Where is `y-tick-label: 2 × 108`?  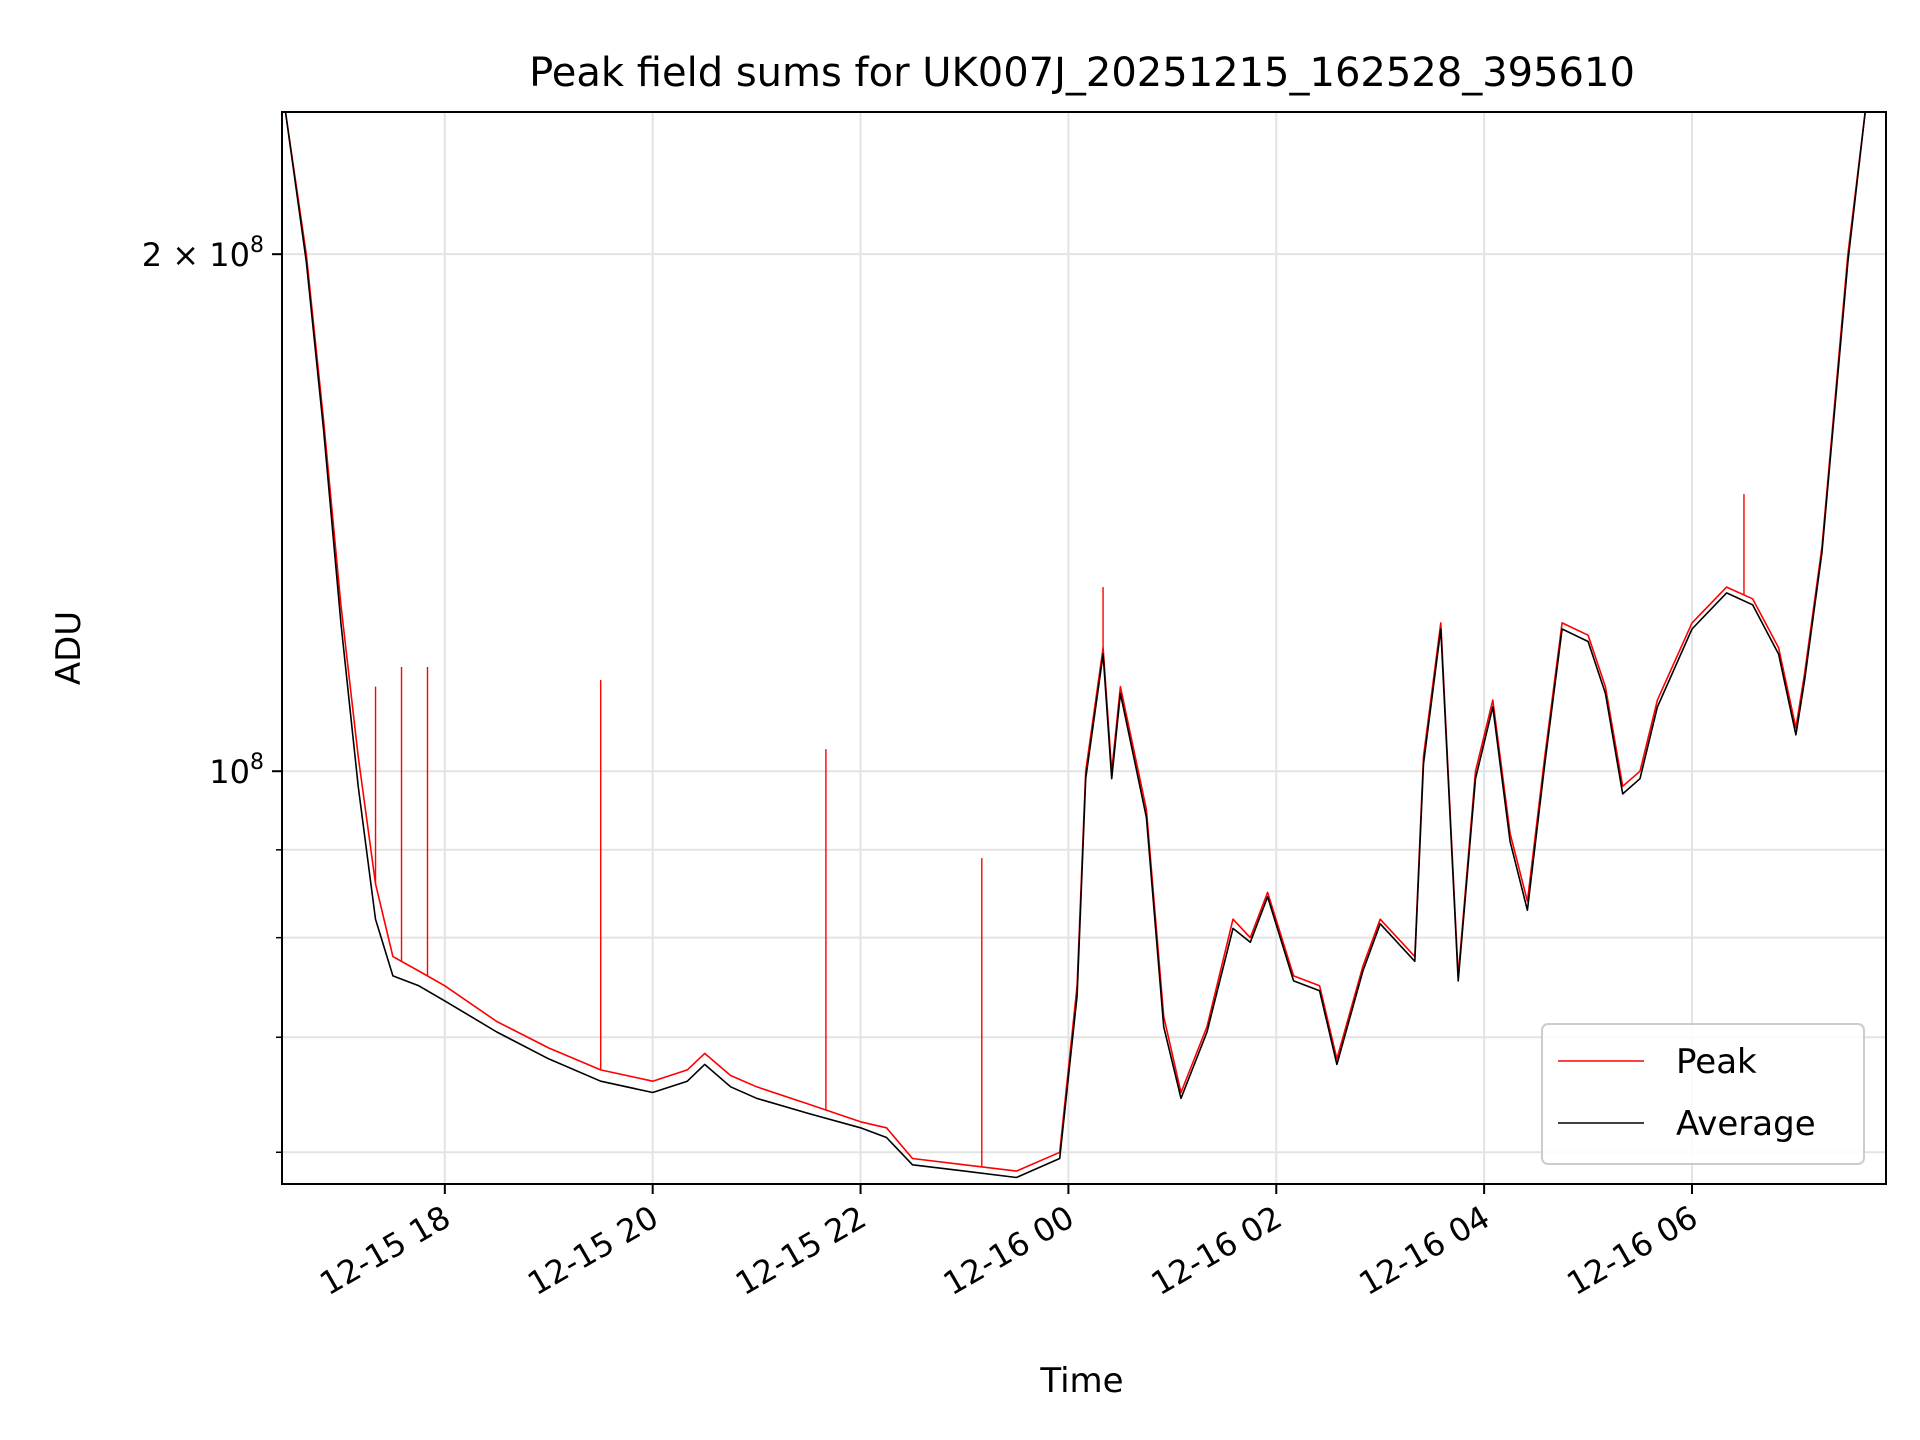 y-tick-label: 2 × 108 is located at coordinates (203, 253).